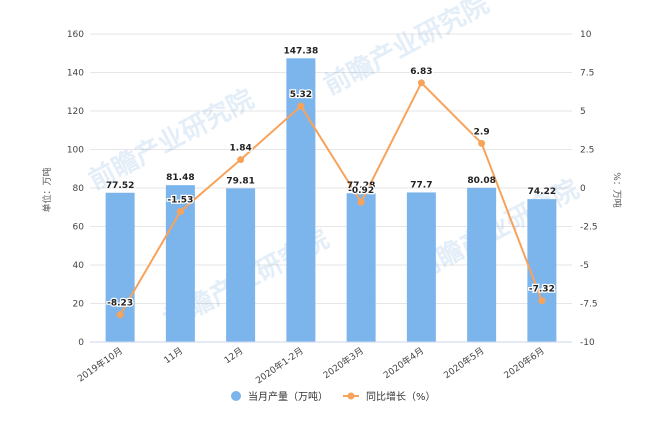 This screenshot has height=424, width=650. Describe the element at coordinates (75, 112) in the screenshot. I see `y-left-tick-label: 120` at that location.